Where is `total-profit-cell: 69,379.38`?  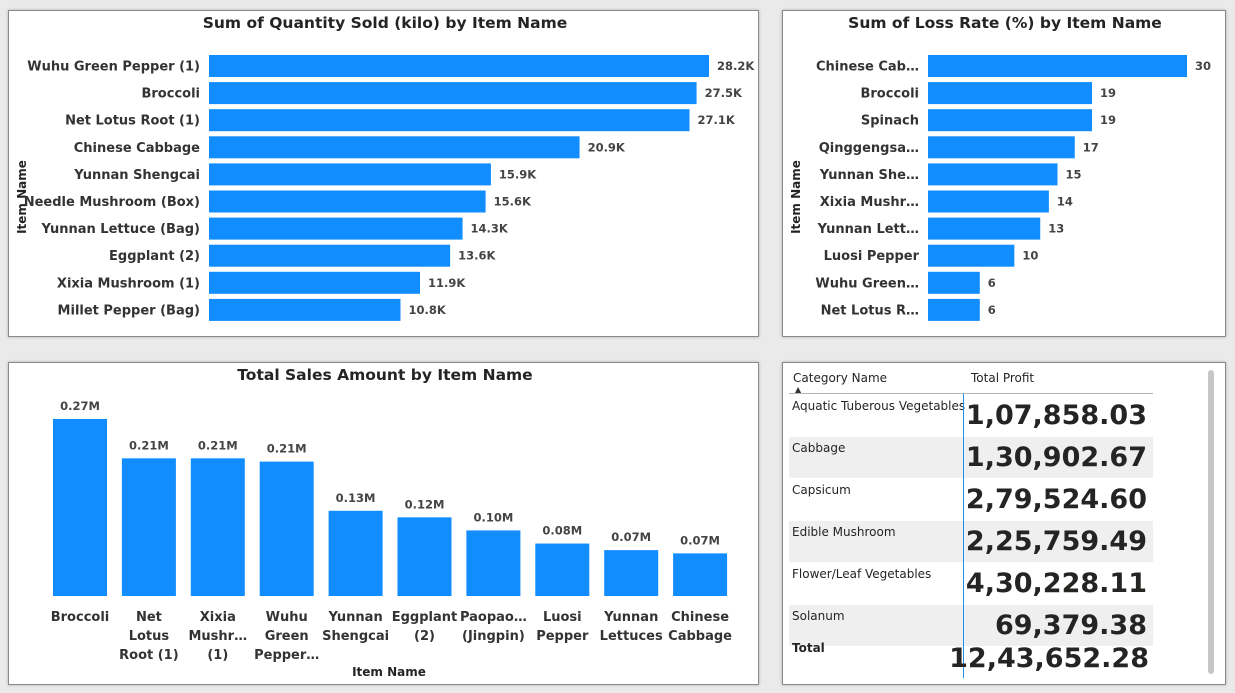
total-profit-cell: 69,379.38 is located at coordinates (1070, 625).